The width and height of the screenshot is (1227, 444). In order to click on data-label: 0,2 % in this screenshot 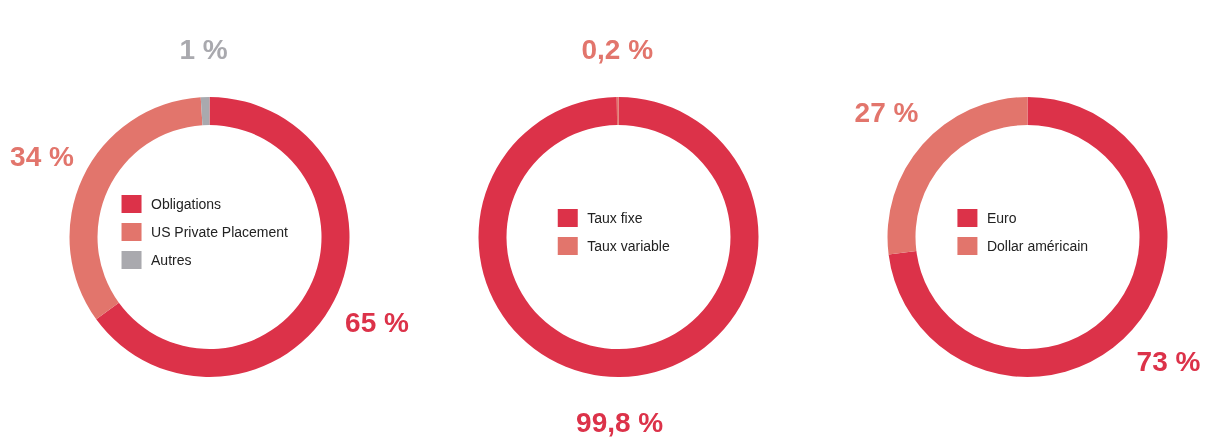, I will do `click(617, 49)`.